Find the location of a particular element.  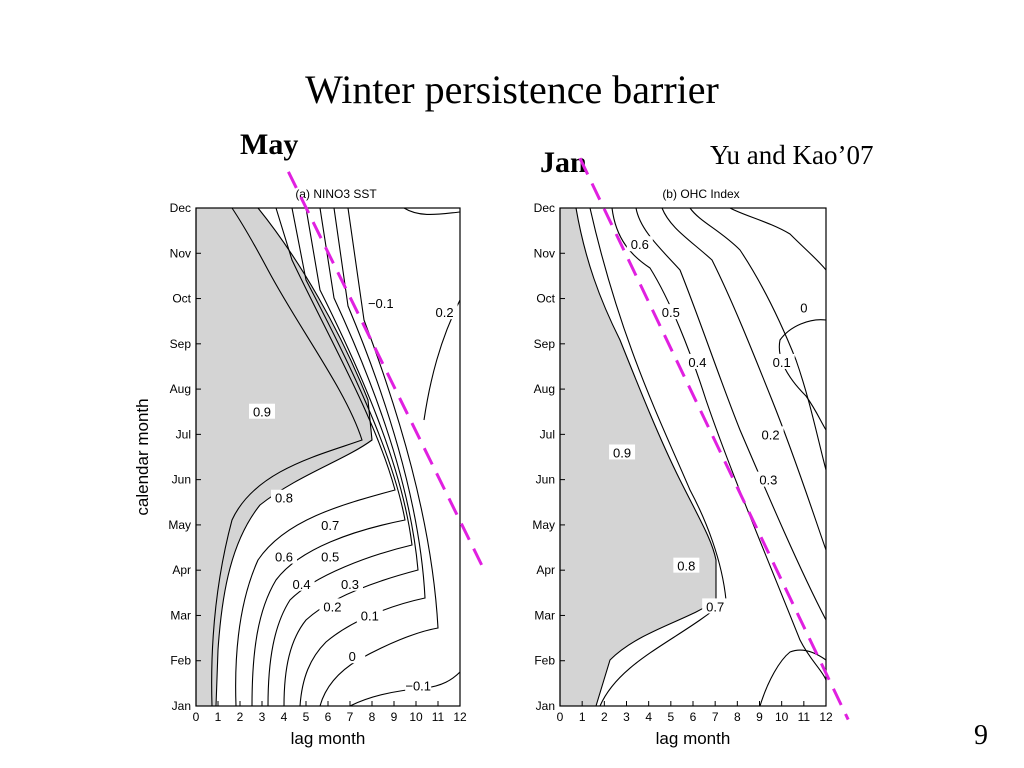

y-tick-label: Feb is located at coordinates (544, 661).